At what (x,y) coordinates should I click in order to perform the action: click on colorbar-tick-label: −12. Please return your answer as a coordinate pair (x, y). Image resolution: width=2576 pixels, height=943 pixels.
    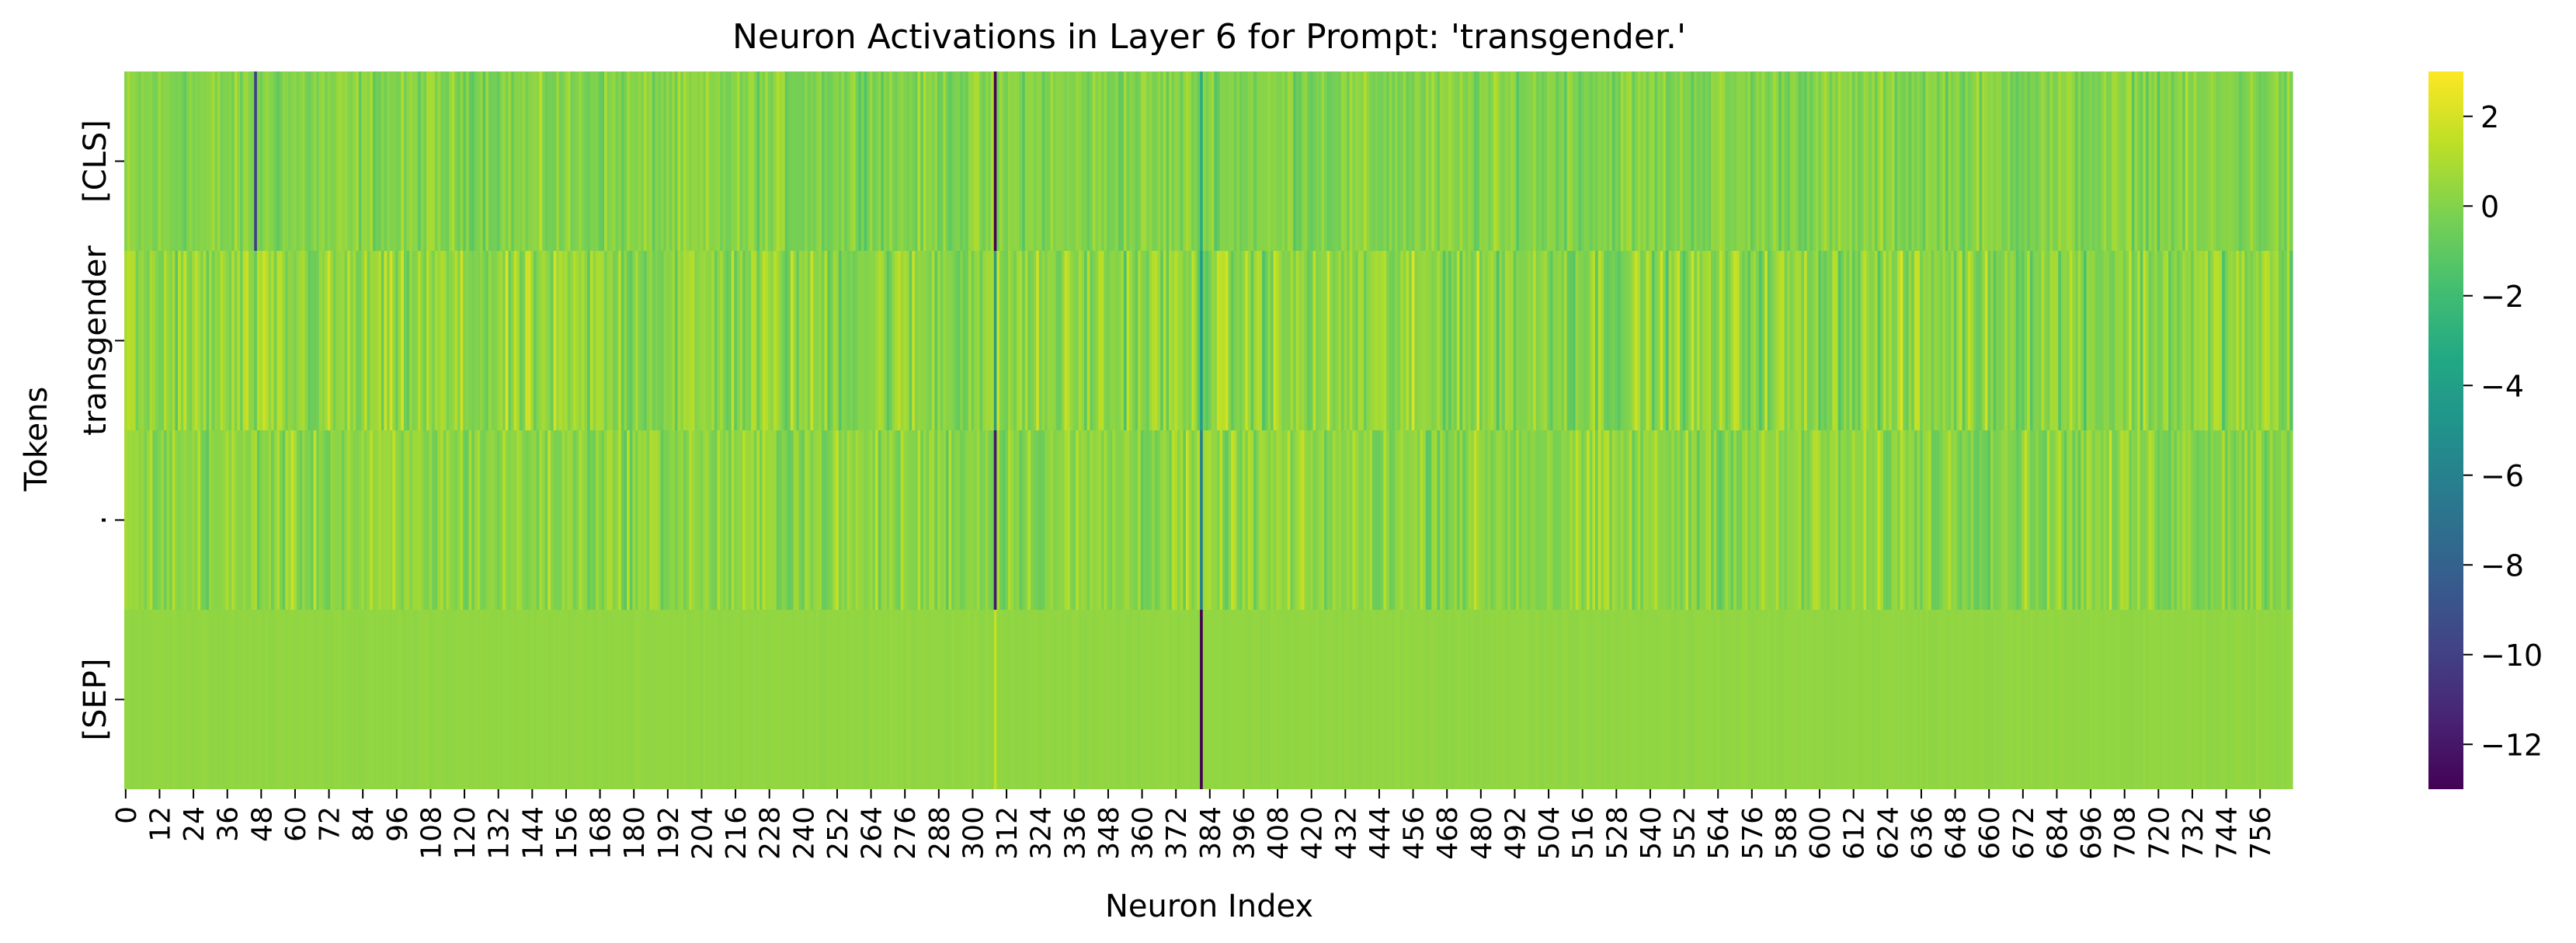
    Looking at the image, I should click on (2511, 745).